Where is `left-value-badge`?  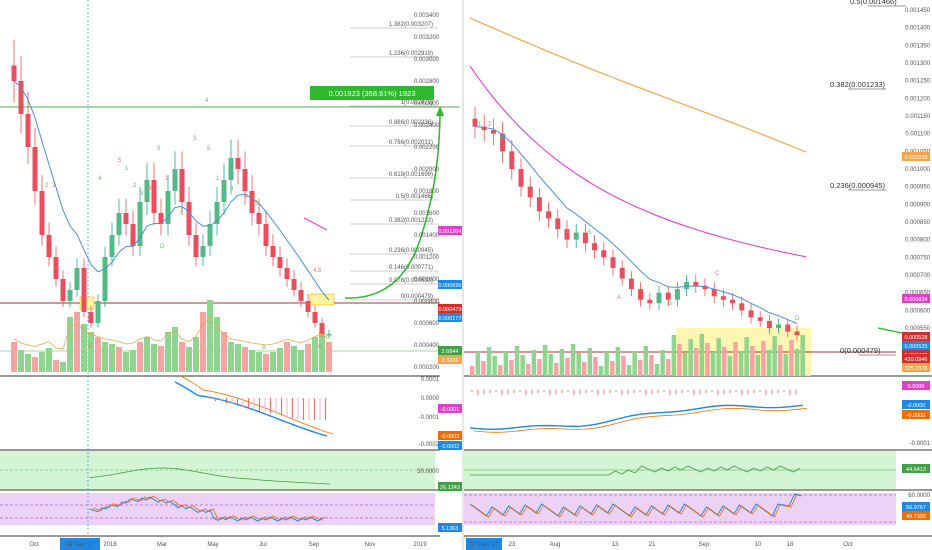 left-value-badge is located at coordinates (450, 486).